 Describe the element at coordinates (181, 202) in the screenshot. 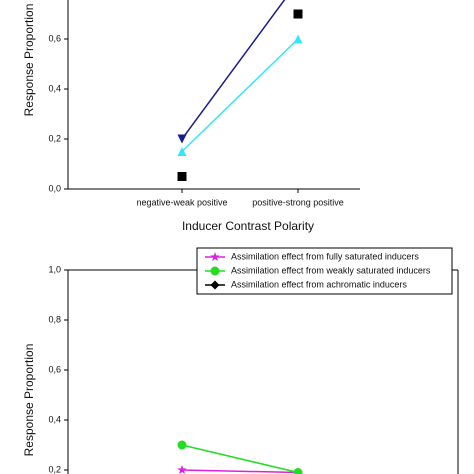

I see `x-tick-label: negative-weak positive` at that location.